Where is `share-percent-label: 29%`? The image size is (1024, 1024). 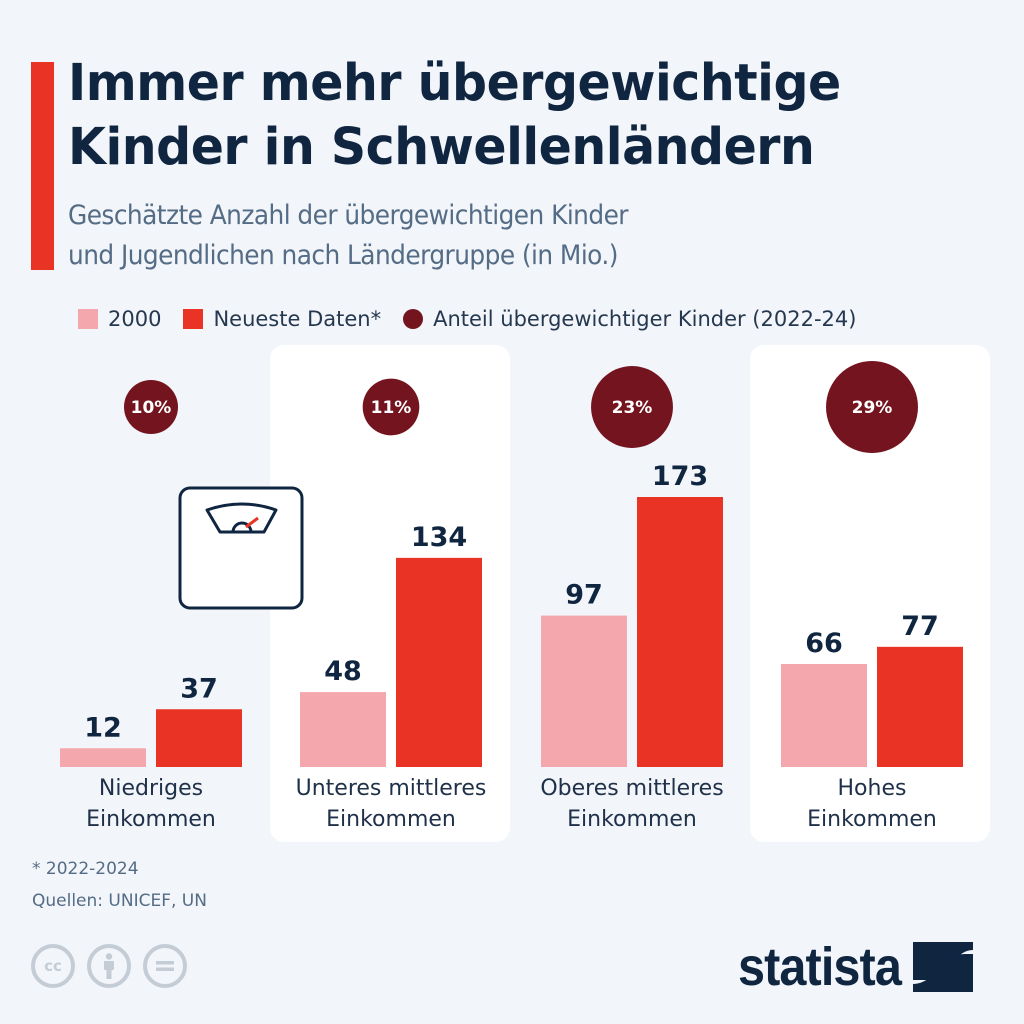 share-percent-label: 29% is located at coordinates (872, 408).